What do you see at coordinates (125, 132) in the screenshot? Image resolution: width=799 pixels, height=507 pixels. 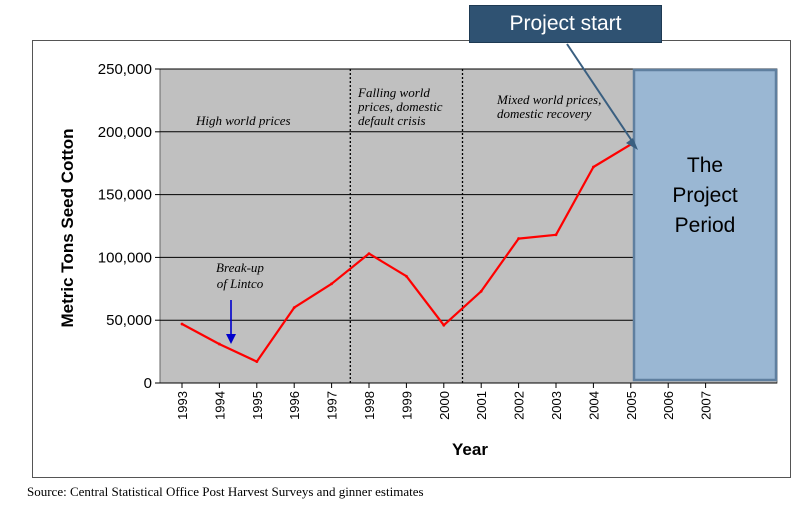 I see `y-tick-label: 200,000` at bounding box center [125, 132].